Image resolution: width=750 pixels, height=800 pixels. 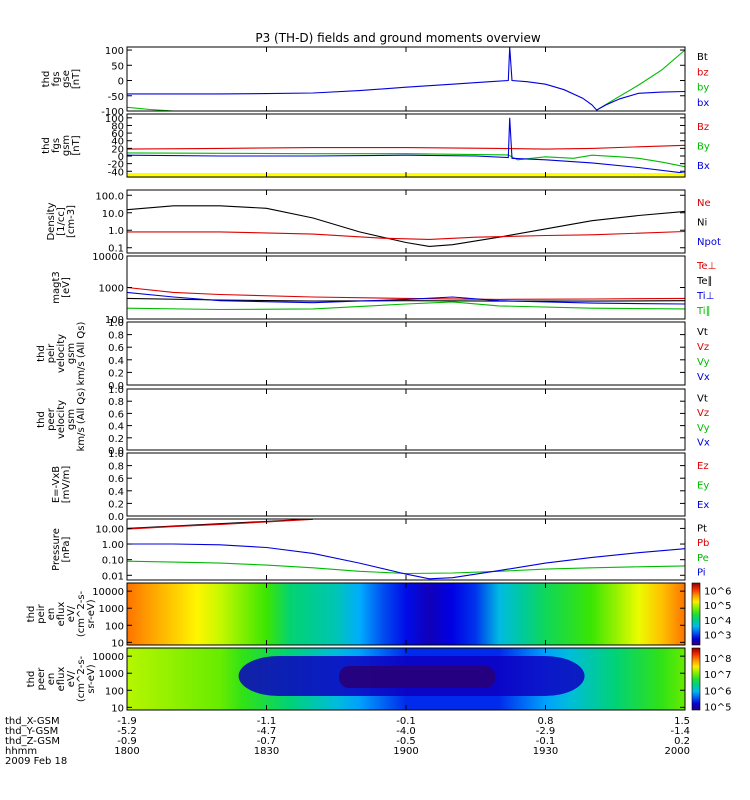 What do you see at coordinates (406, 721) in the screenshot?
I see `axis-row-value: -0.1` at bounding box center [406, 721].